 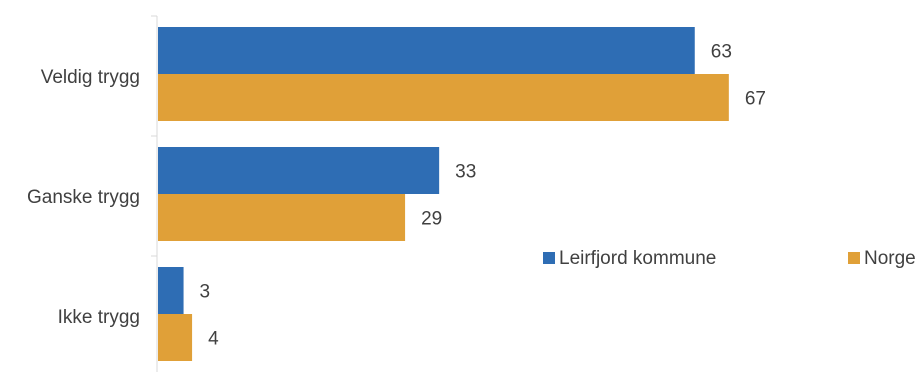 What do you see at coordinates (213, 339) in the screenshot?
I see `value-label: 4` at bounding box center [213, 339].